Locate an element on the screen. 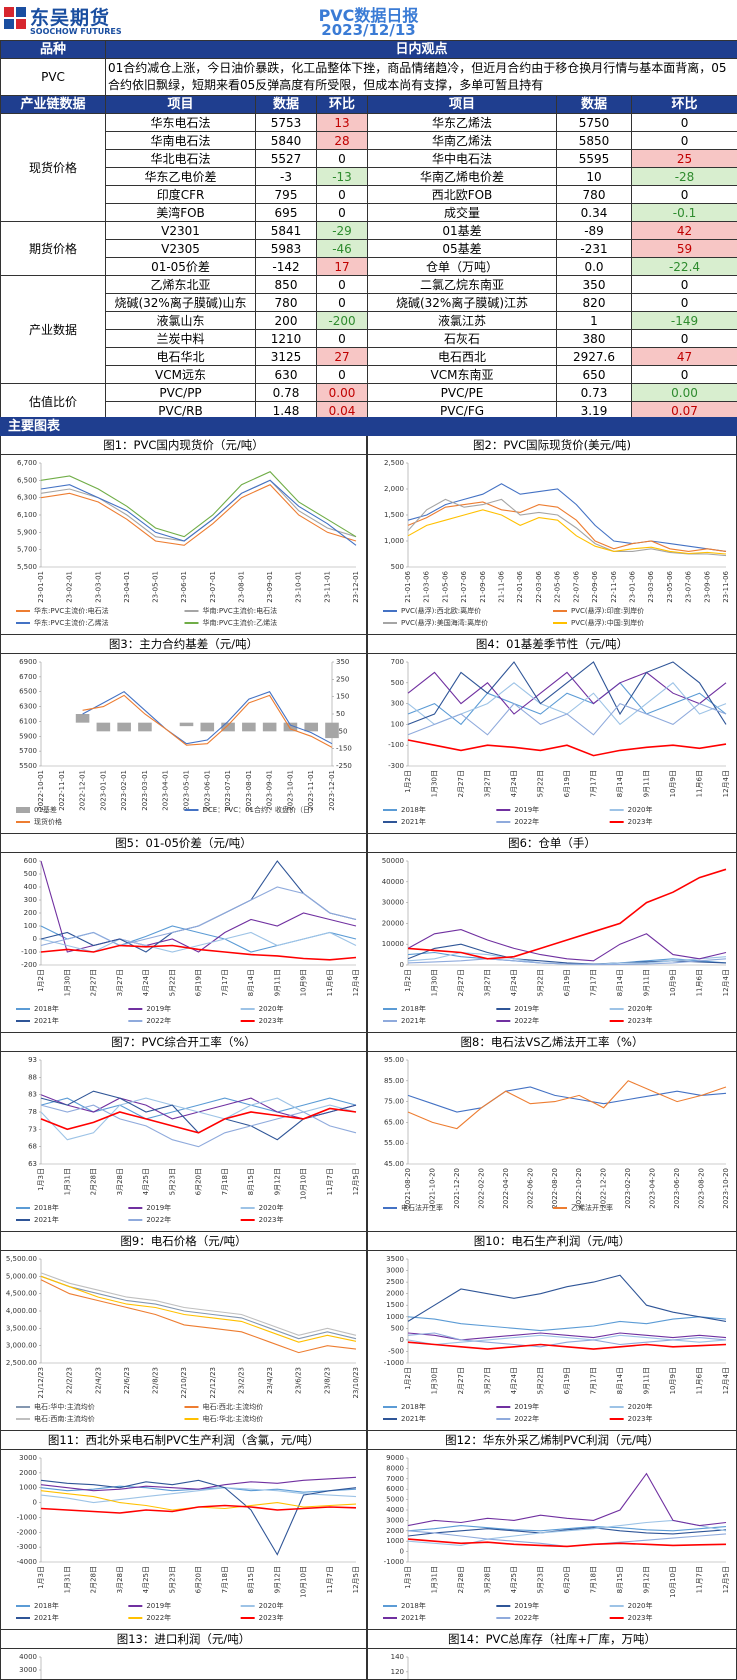 Image resolution: width=737 pixels, height=1680 pixels. legend-label: DCE：PVC：01合约：收盘价（日） is located at coordinates (260, 809).